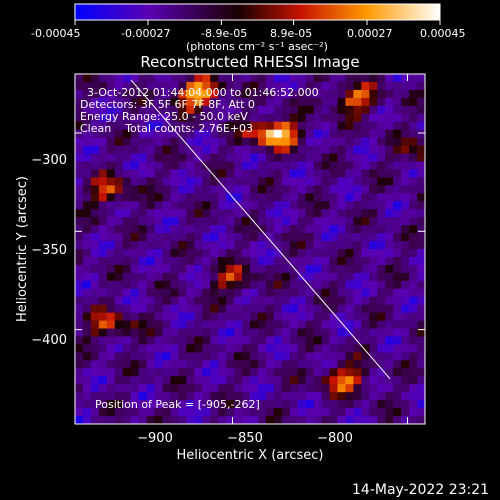 Image resolution: width=500 pixels, height=500 pixels. What do you see at coordinates (245, 438) in the screenshot?
I see `x-tick-label: −850` at bounding box center [245, 438].